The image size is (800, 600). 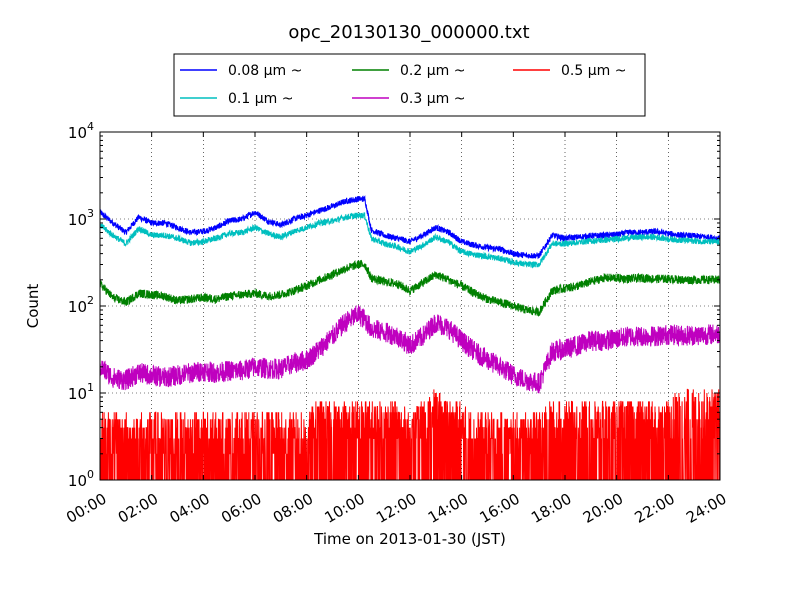 I want to click on x-tick-label: 00:00, so click(x=86, y=508).